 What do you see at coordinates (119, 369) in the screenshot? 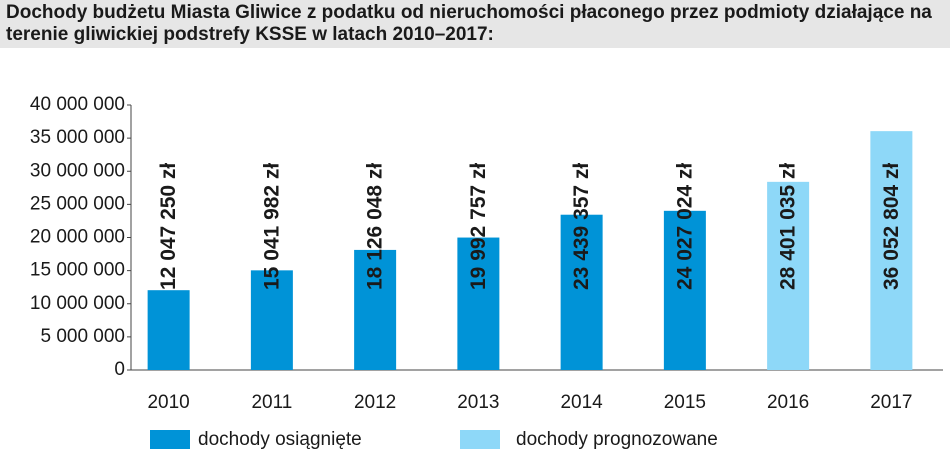
I see `y-tick-label: 0` at bounding box center [119, 369].